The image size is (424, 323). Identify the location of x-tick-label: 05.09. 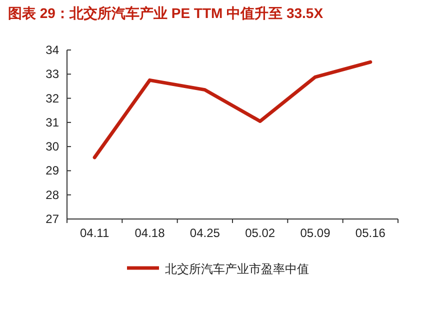
(315, 233).